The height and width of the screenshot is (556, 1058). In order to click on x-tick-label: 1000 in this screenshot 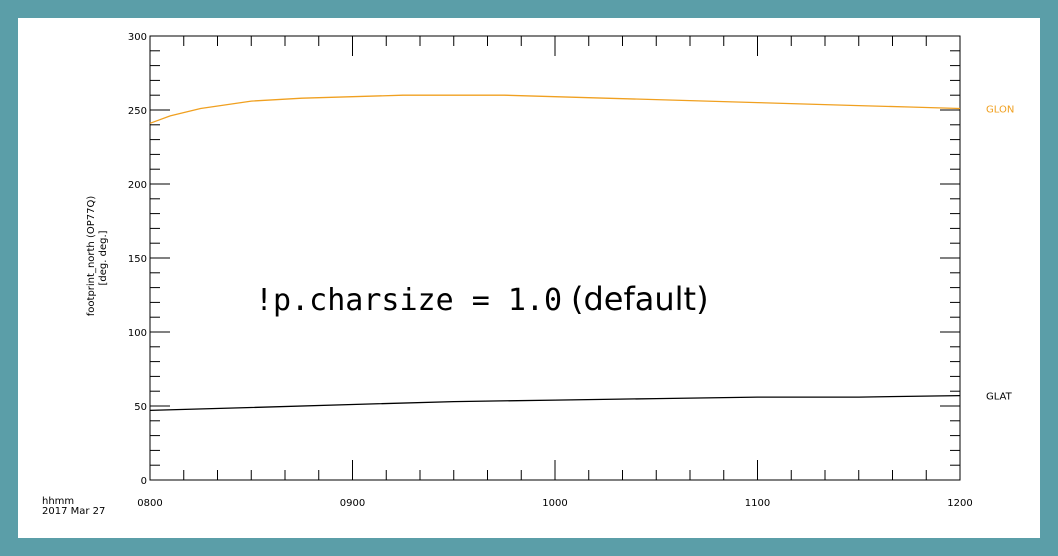, I will do `click(554, 503)`.